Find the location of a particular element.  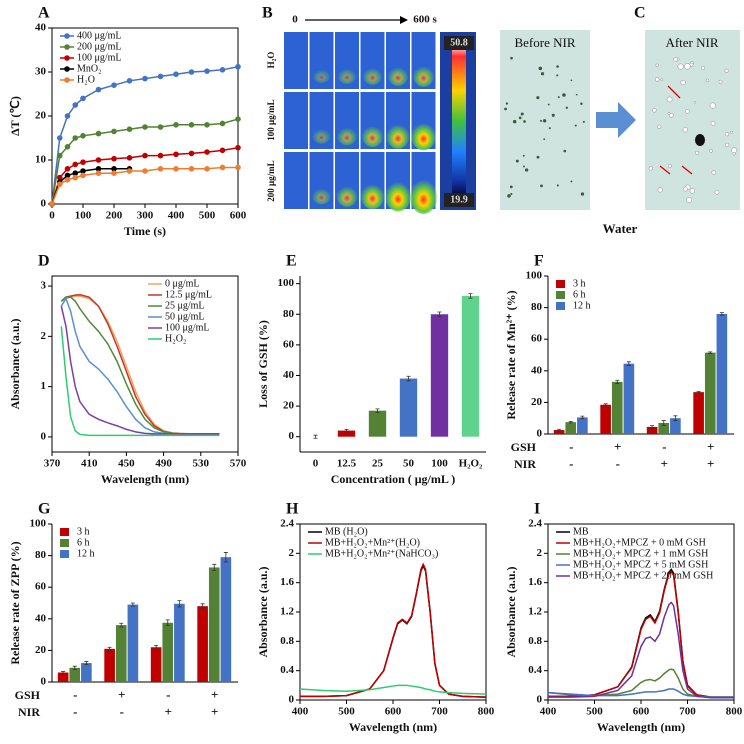

table-row-label: GSH is located at coordinates (524, 447).